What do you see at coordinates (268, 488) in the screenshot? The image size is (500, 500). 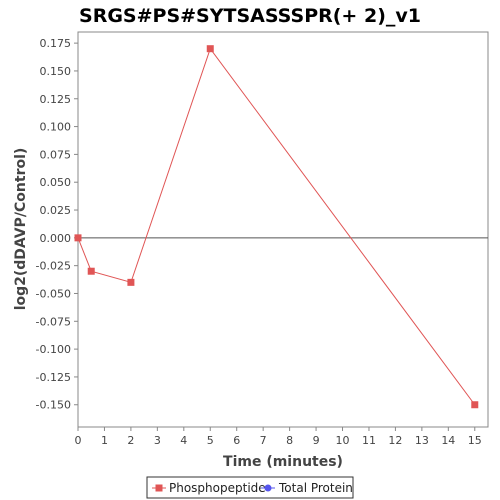 I see `legend-marker-total-protein` at bounding box center [268, 488].